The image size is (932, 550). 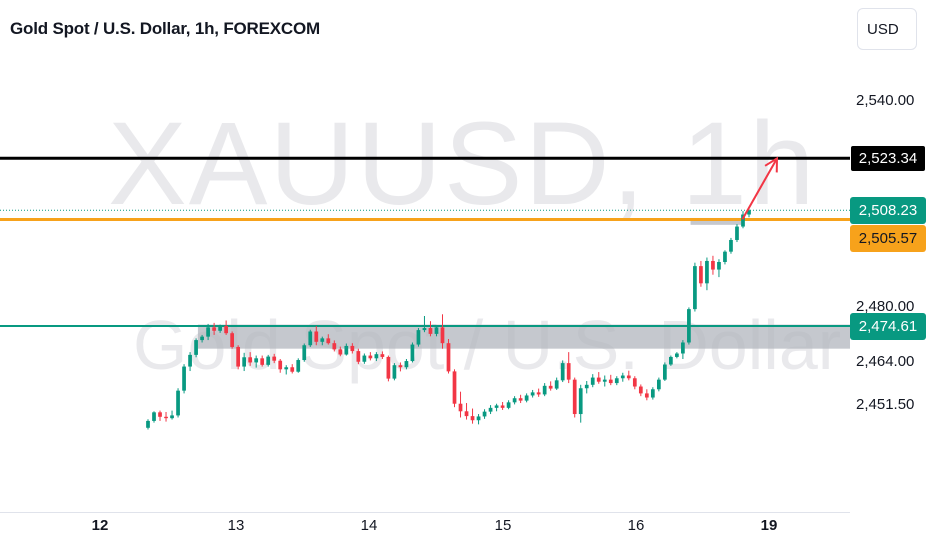 What do you see at coordinates (636, 525) in the screenshot?
I see `x-tick-label: 16` at bounding box center [636, 525].